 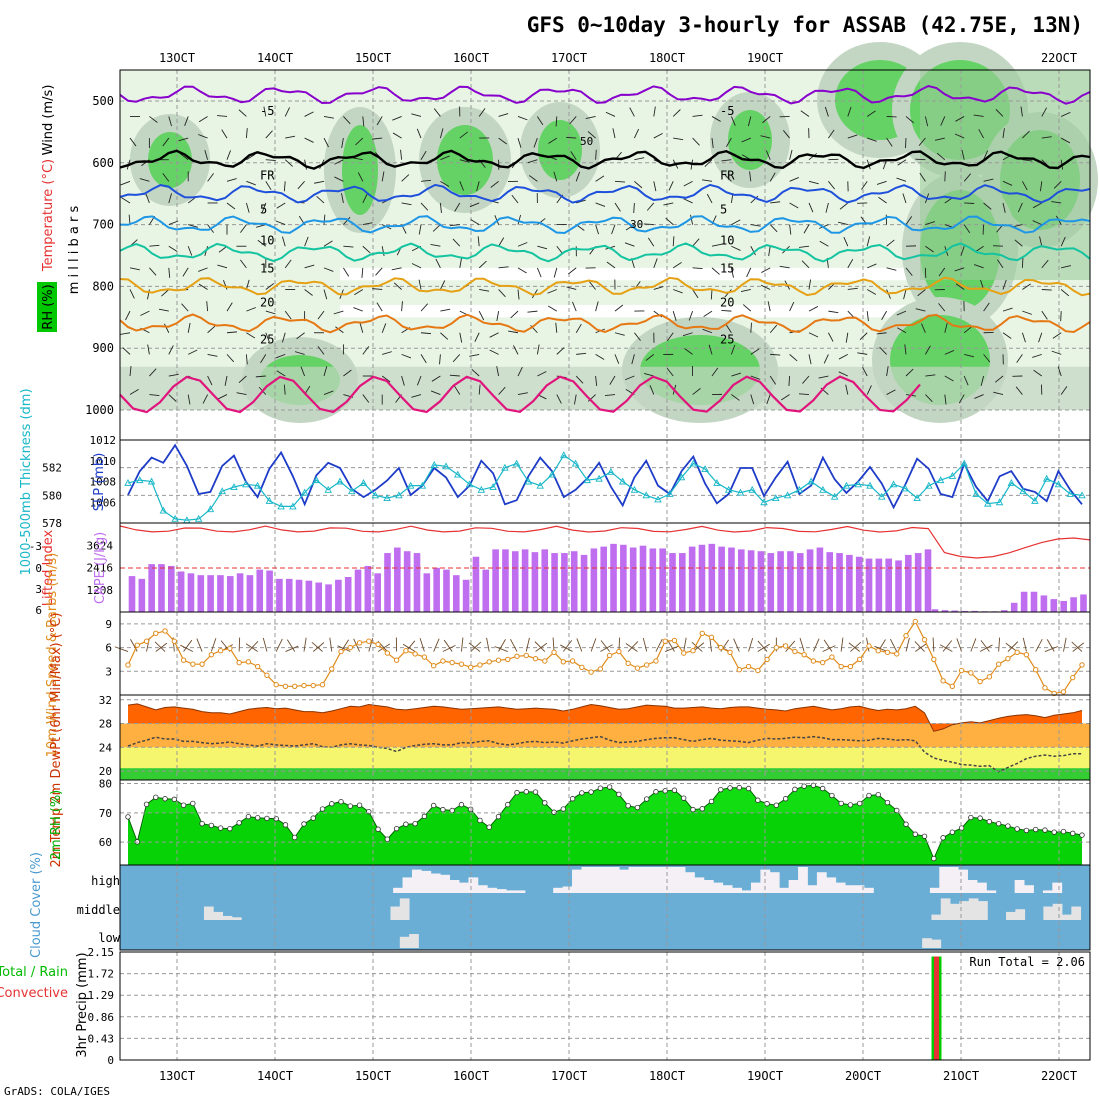 I want to click on temperature-contour-label: FR, so click(x=267, y=176).